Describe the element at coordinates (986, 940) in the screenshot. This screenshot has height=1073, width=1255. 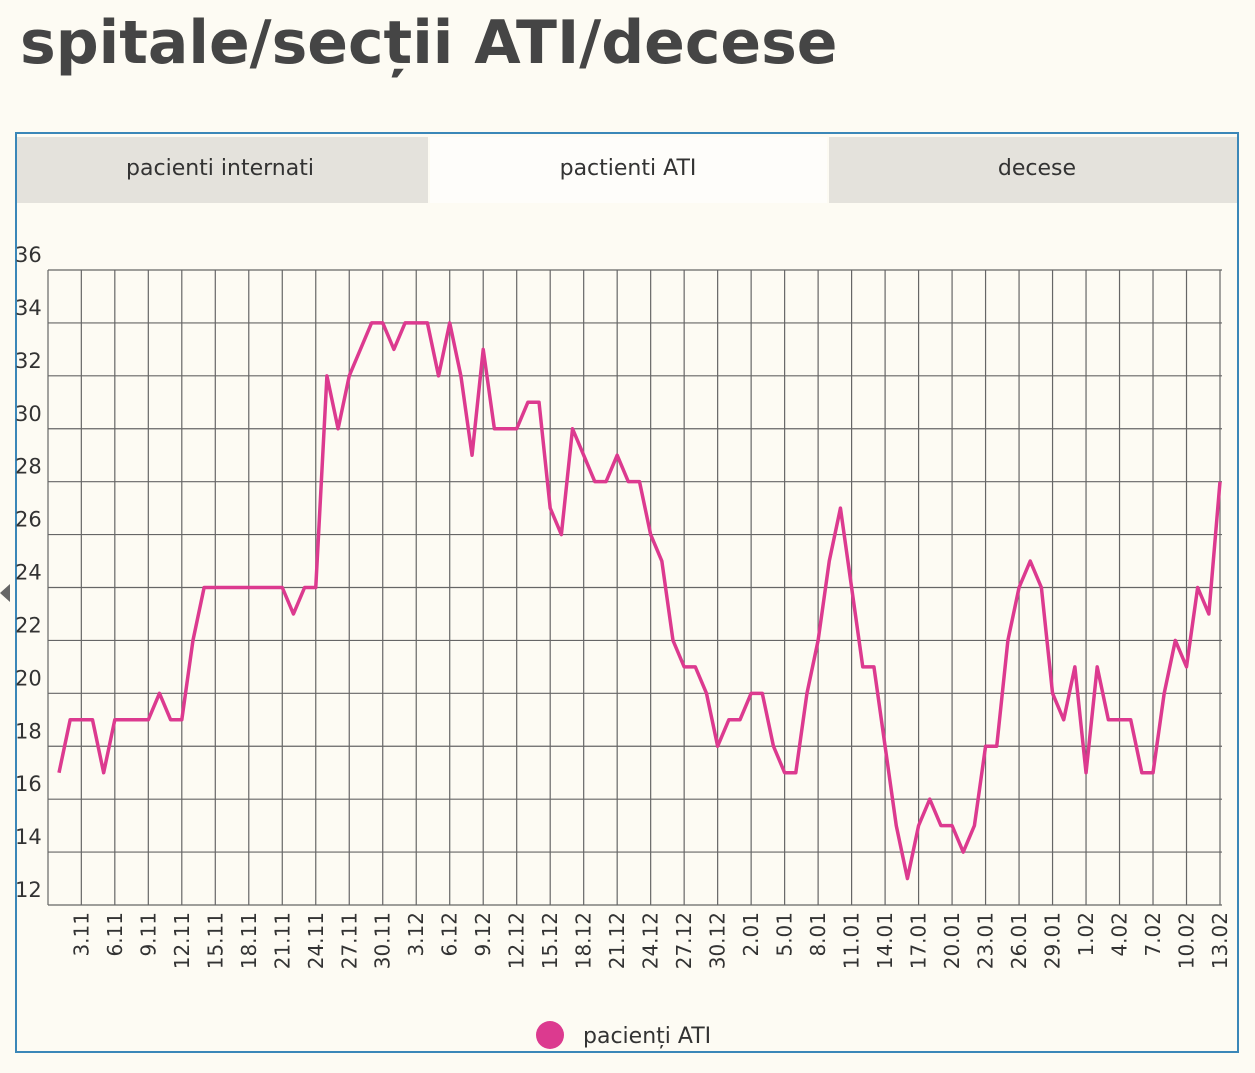
I see `x-tick-label: 23.01` at that location.